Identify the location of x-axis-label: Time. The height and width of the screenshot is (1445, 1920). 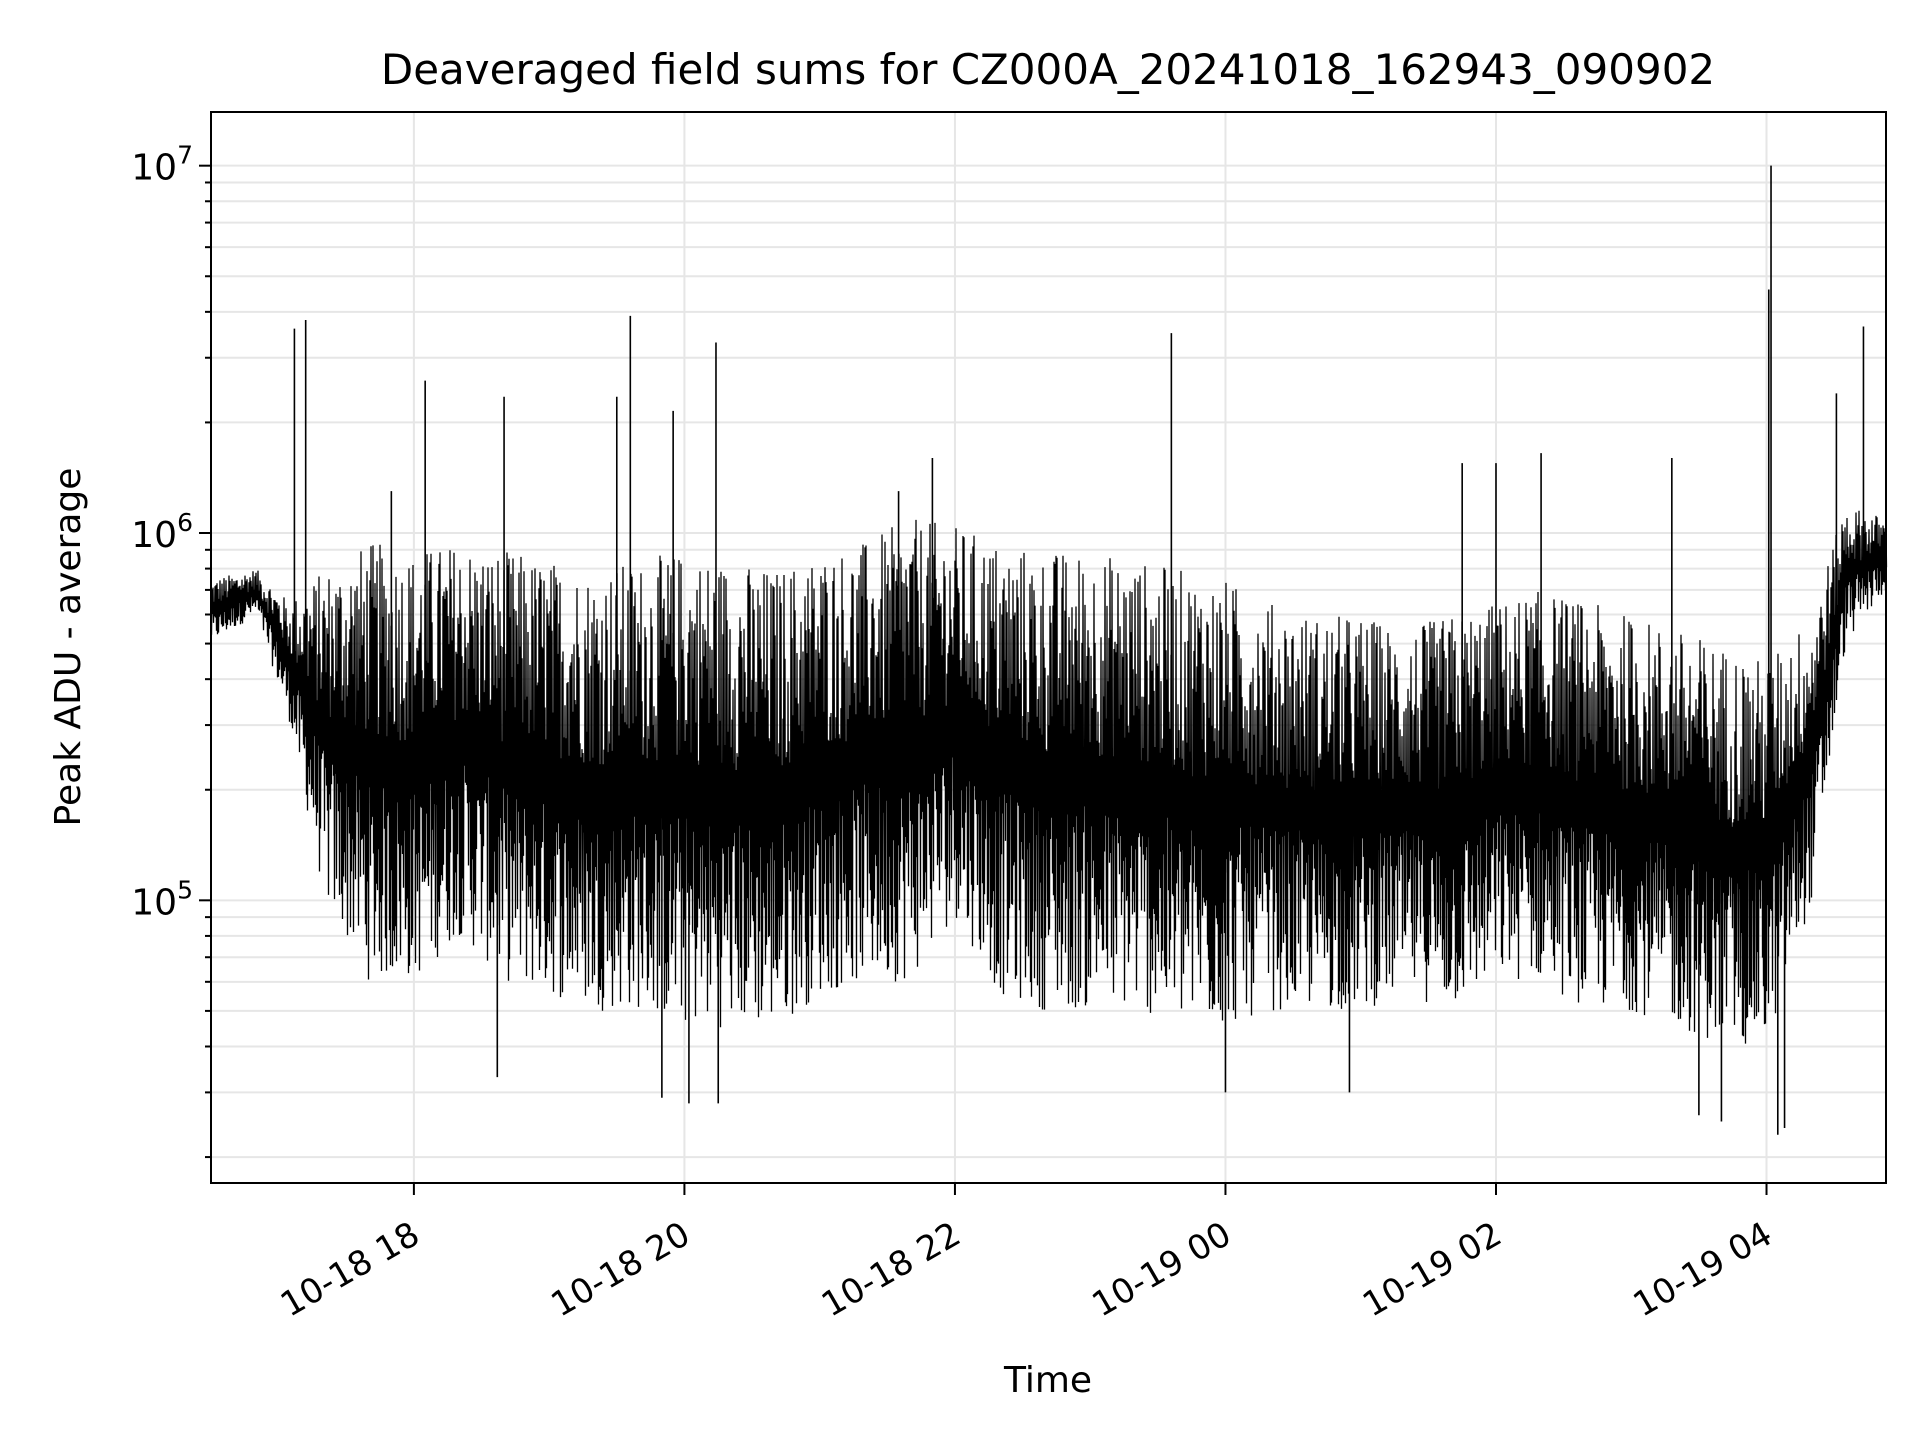
(1047, 1380).